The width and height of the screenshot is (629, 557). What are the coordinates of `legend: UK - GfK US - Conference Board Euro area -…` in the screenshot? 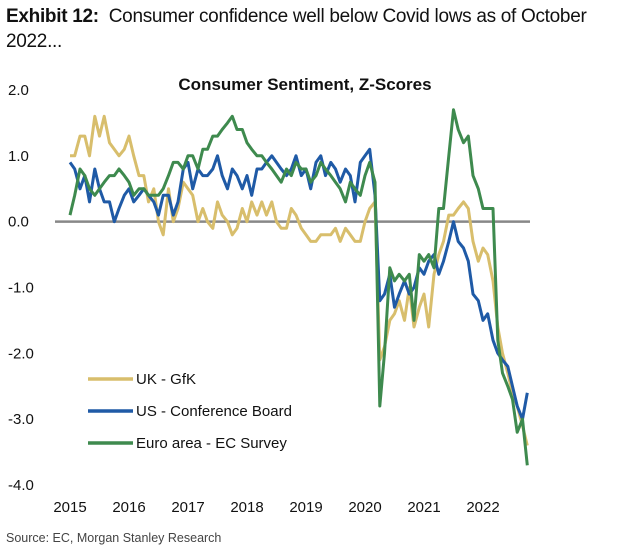 It's located at (190, 411).